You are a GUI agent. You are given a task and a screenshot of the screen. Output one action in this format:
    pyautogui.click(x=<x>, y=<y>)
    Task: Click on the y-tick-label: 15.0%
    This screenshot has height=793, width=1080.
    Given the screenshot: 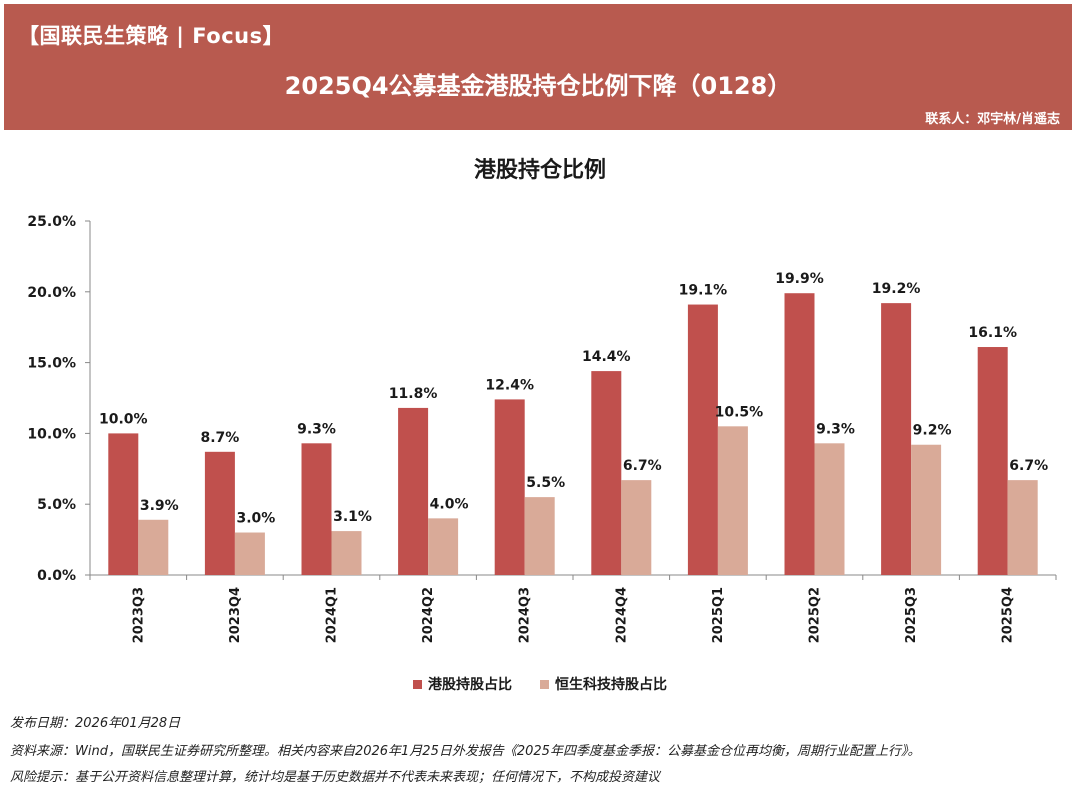 What is the action you would take?
    pyautogui.click(x=51, y=364)
    